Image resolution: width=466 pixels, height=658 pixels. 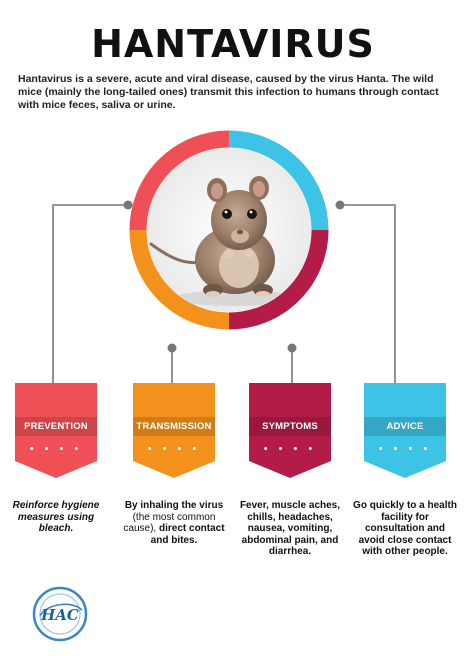 I want to click on connector-dot-symptoms, so click(x=292, y=348).